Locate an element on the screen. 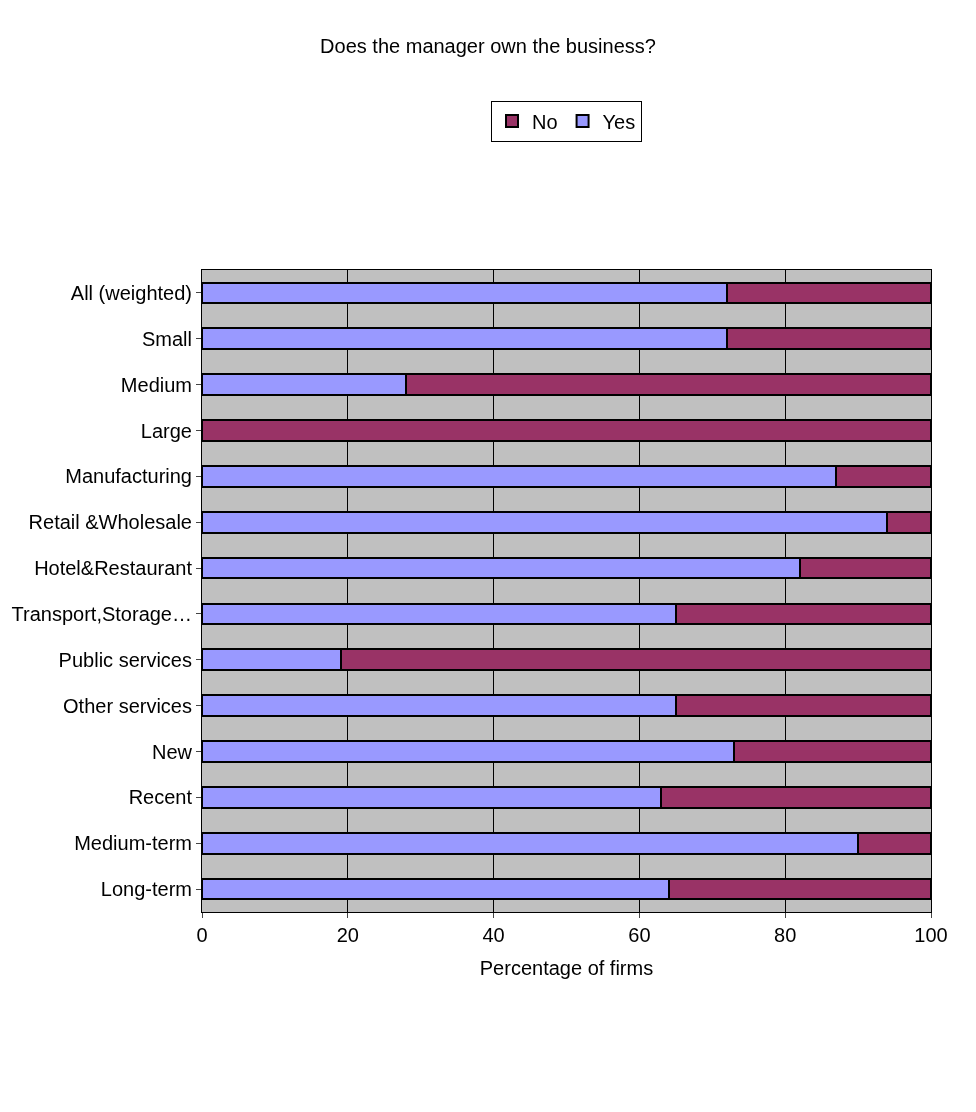  x-tick-label: 40 is located at coordinates (493, 935).